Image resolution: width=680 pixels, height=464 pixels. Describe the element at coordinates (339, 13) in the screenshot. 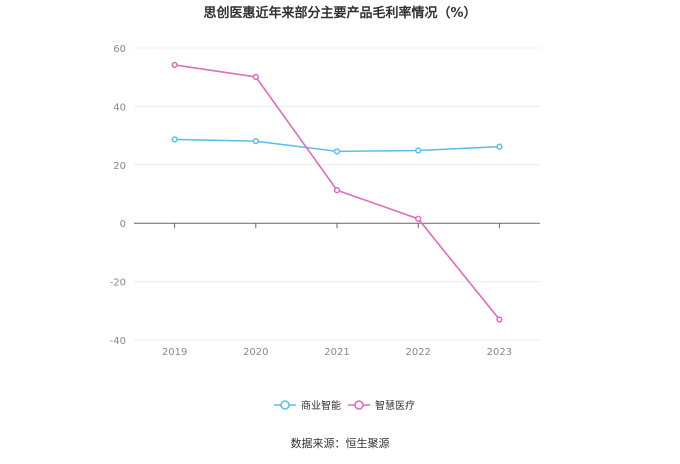

I see `chart-title: 思创医惠近年来部分主要产品毛利率情况（%）` at that location.